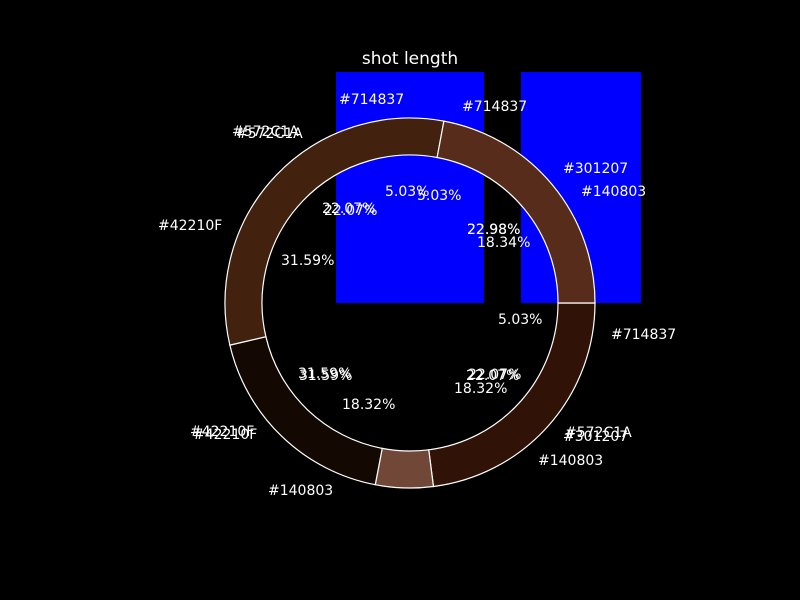  What do you see at coordinates (493, 230) in the screenshot?
I see `chart-label: 22.98%` at bounding box center [493, 230].